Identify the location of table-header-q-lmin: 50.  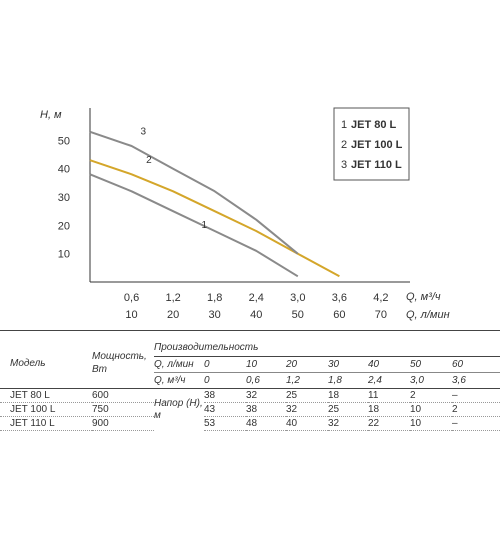
(431, 364).